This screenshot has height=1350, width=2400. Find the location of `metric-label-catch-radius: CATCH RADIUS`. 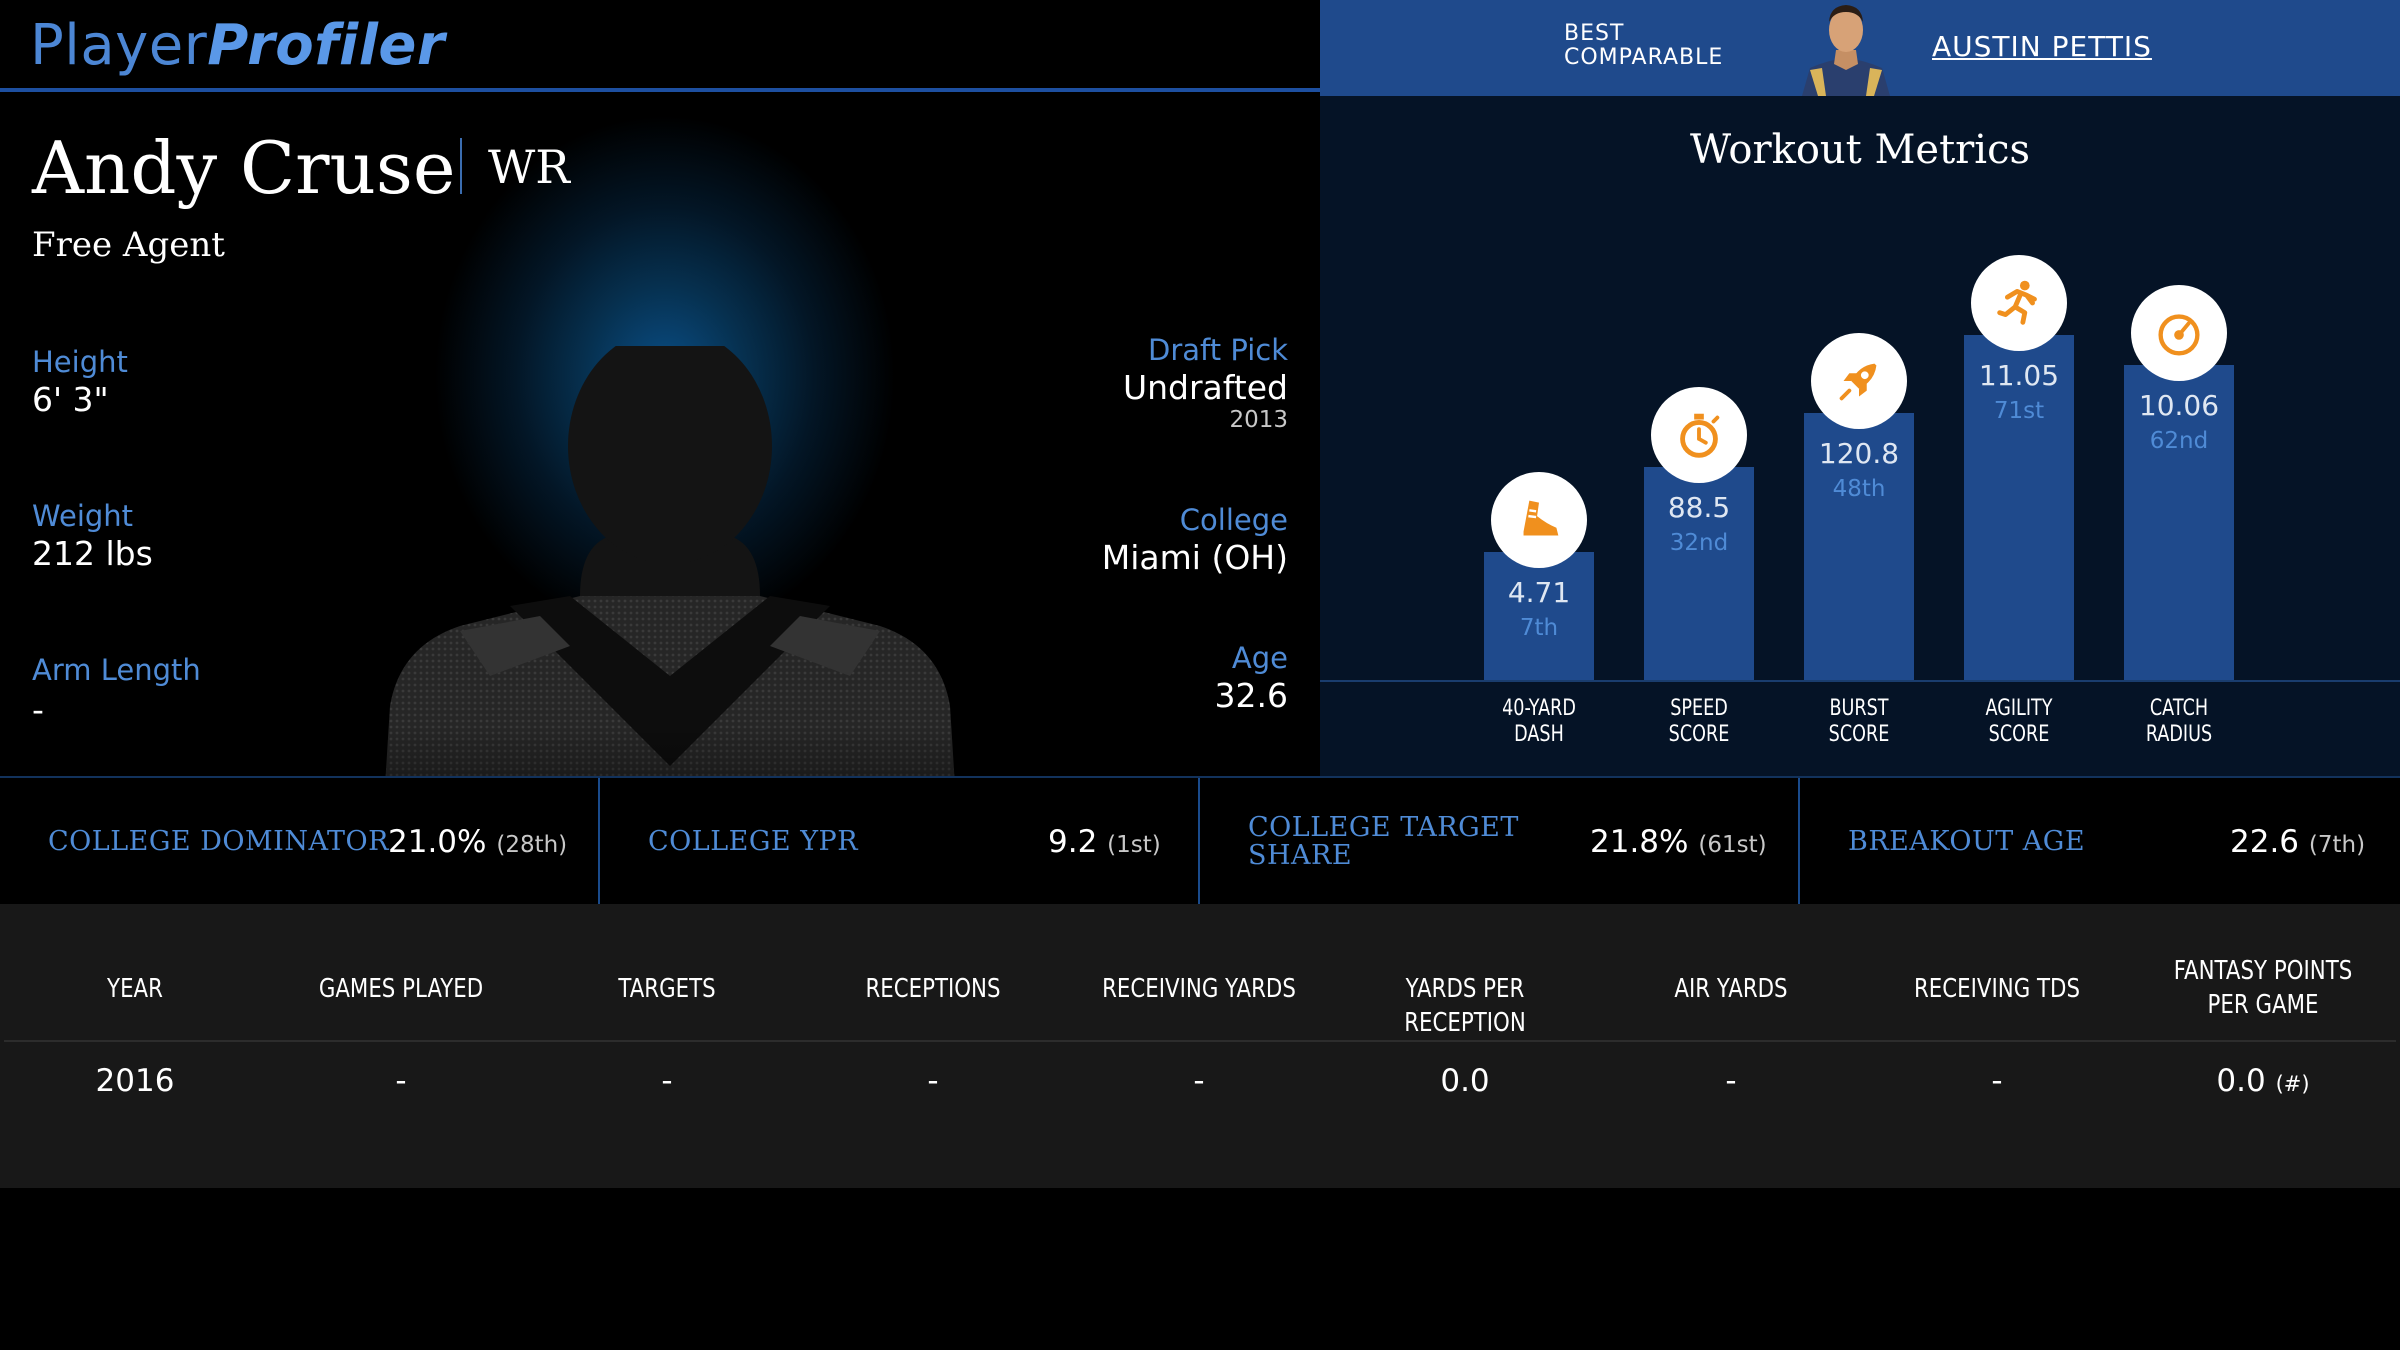

metric-label-catch-radius: CATCH RADIUS is located at coordinates (2179, 721).